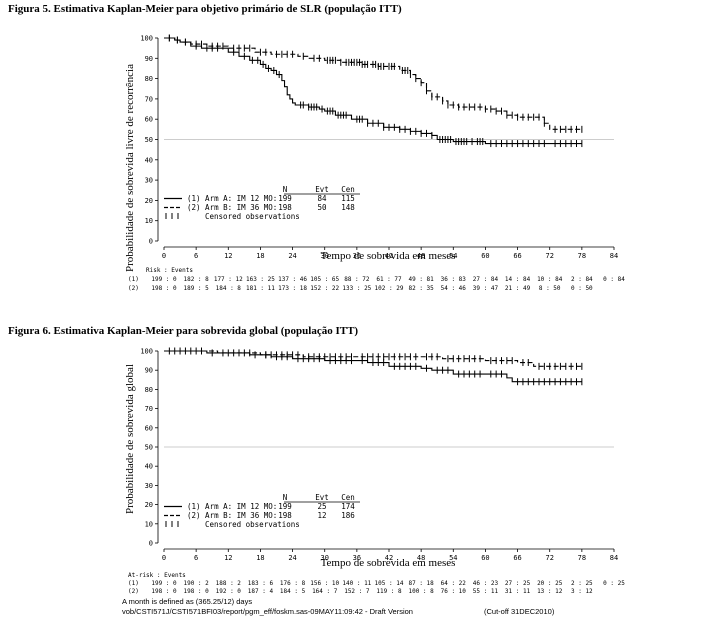  Describe the element at coordinates (454, 583) in the screenshot. I see `risk-value: 64 : 22` at that location.